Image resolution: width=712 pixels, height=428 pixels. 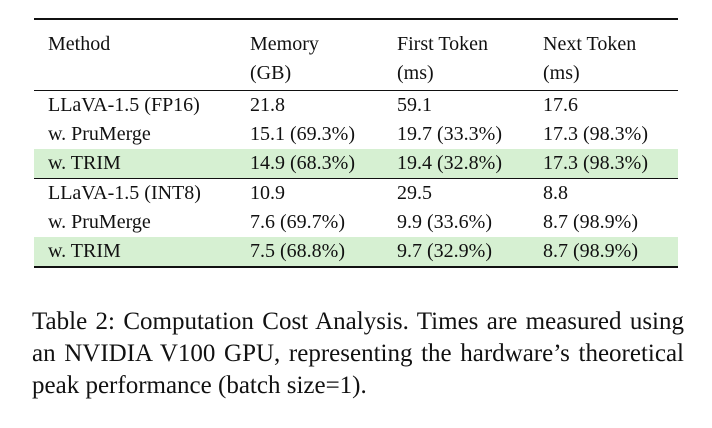 What do you see at coordinates (414, 193) in the screenshot?
I see `cell-first-token: 29.5` at bounding box center [414, 193].